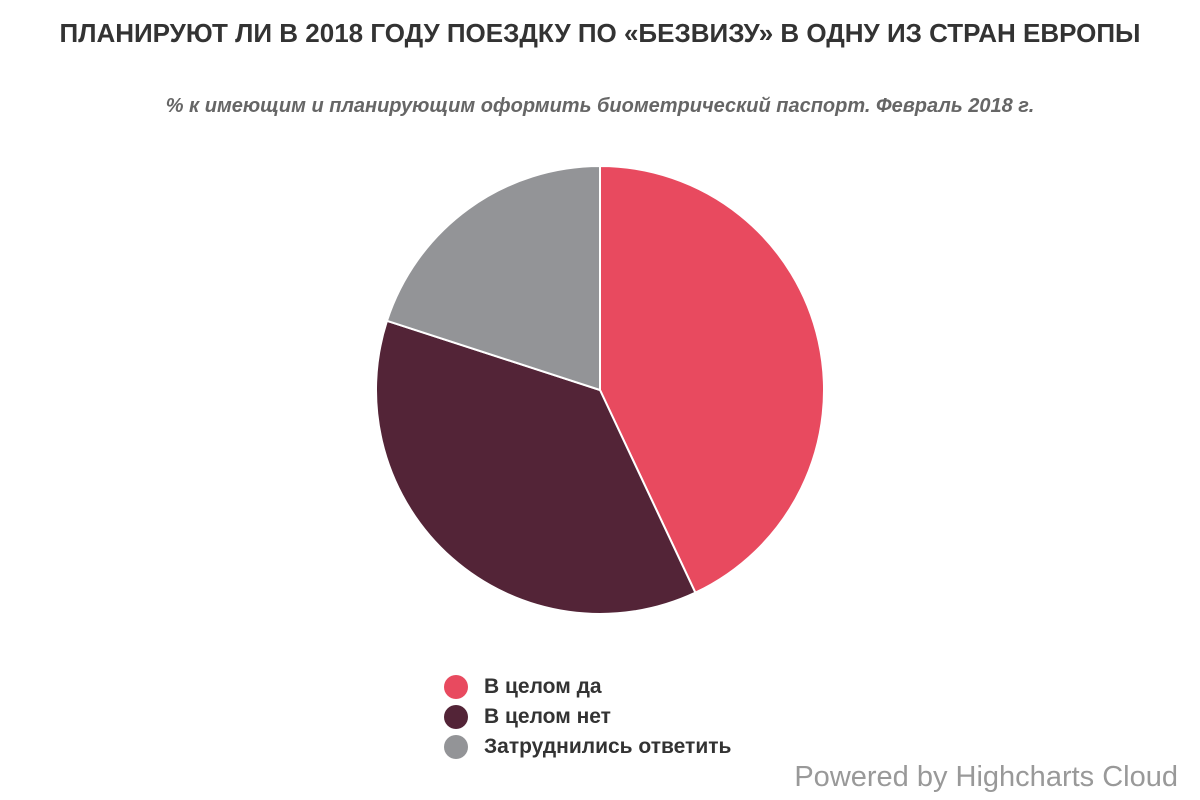 The height and width of the screenshot is (800, 1200). Describe the element at coordinates (547, 716) in the screenshot. I see `legend-label: В целом нет` at that location.